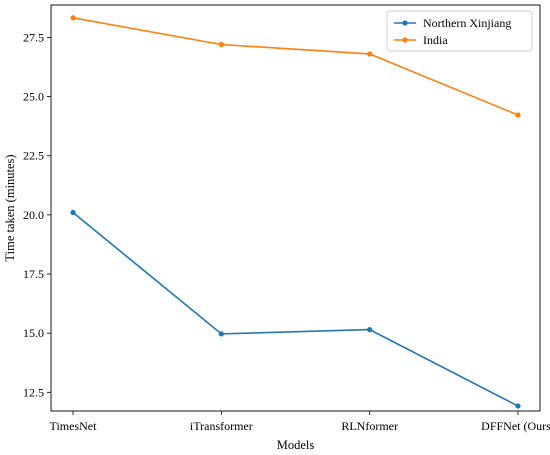 This screenshot has width=550, height=455. Describe the element at coordinates (369, 426) in the screenshot. I see `x-tick-label: RLNformer` at that location.